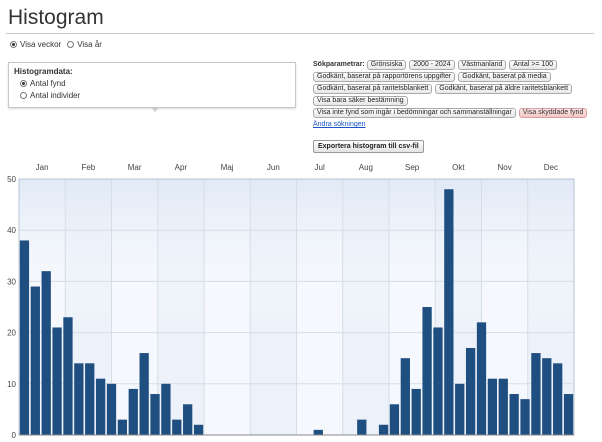 This screenshot has width=602, height=442. What do you see at coordinates (71, 44) in the screenshot?
I see `radio-years` at bounding box center [71, 44].